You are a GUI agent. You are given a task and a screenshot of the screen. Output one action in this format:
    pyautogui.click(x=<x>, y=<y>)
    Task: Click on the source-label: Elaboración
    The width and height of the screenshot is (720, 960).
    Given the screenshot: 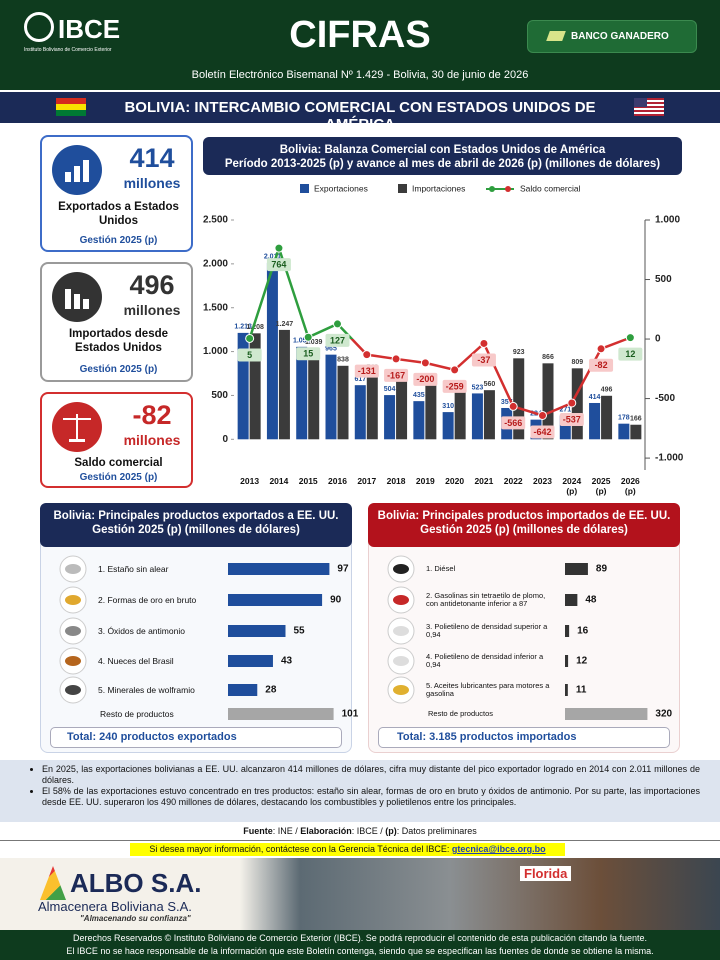 What is the action you would take?
    pyautogui.click(x=326, y=831)
    